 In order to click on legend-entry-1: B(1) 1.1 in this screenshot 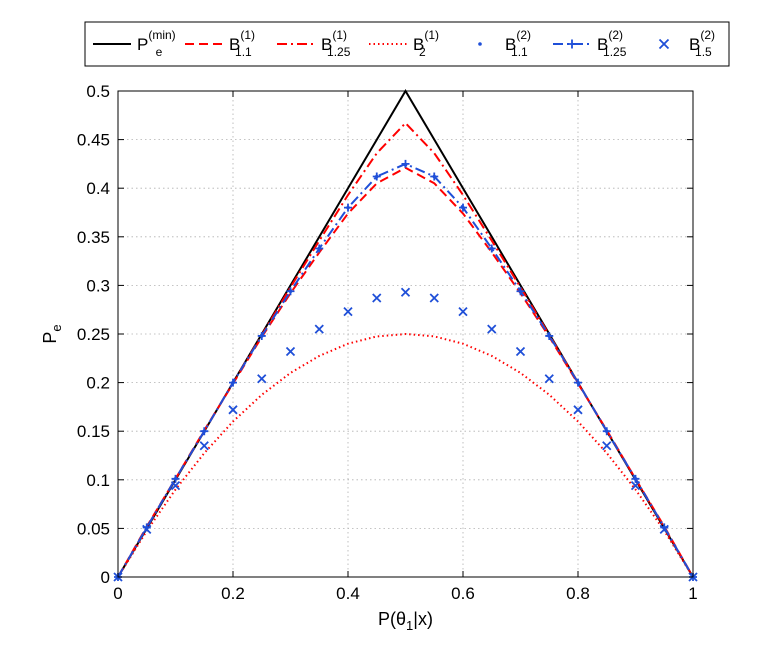, I will do `click(220, 43)`.